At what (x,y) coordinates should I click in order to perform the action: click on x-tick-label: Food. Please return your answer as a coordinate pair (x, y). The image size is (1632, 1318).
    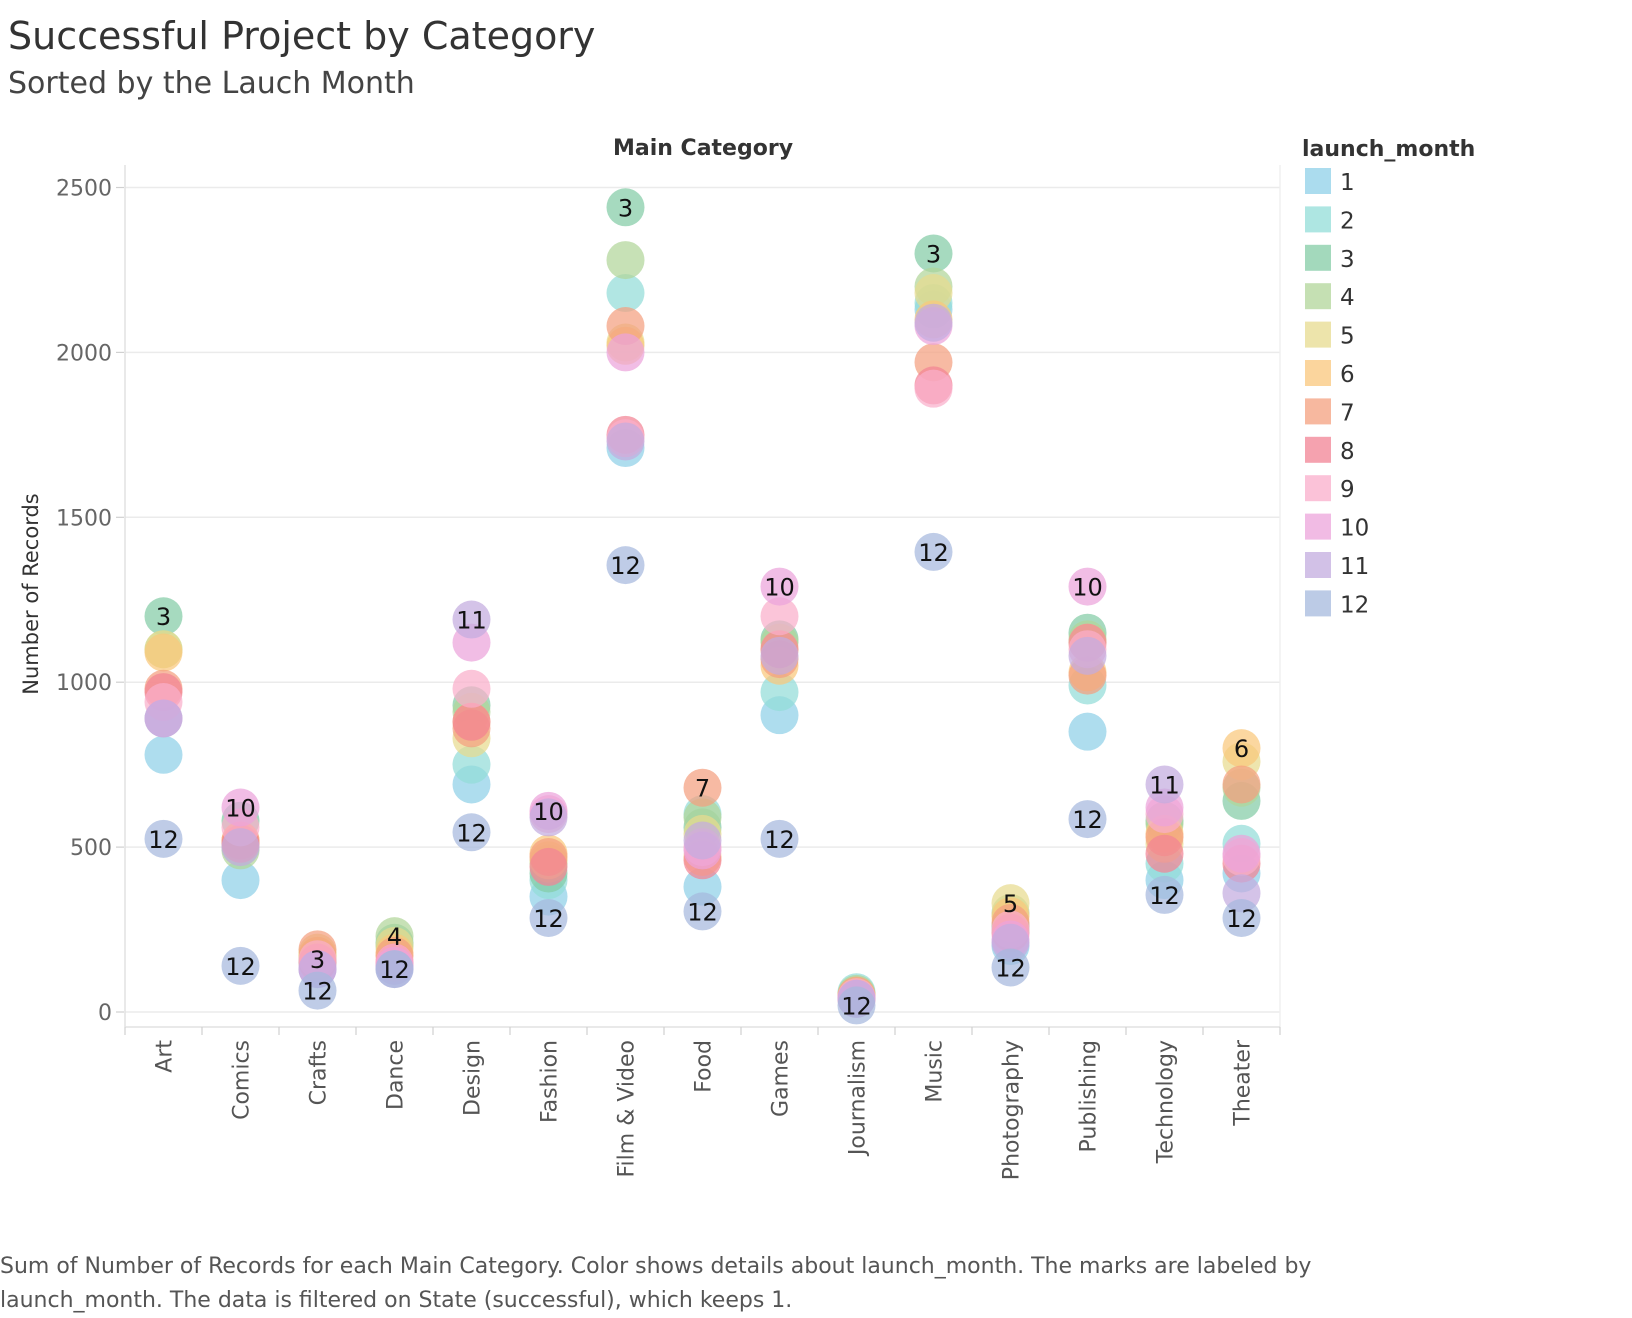
    Looking at the image, I should click on (704, 1066).